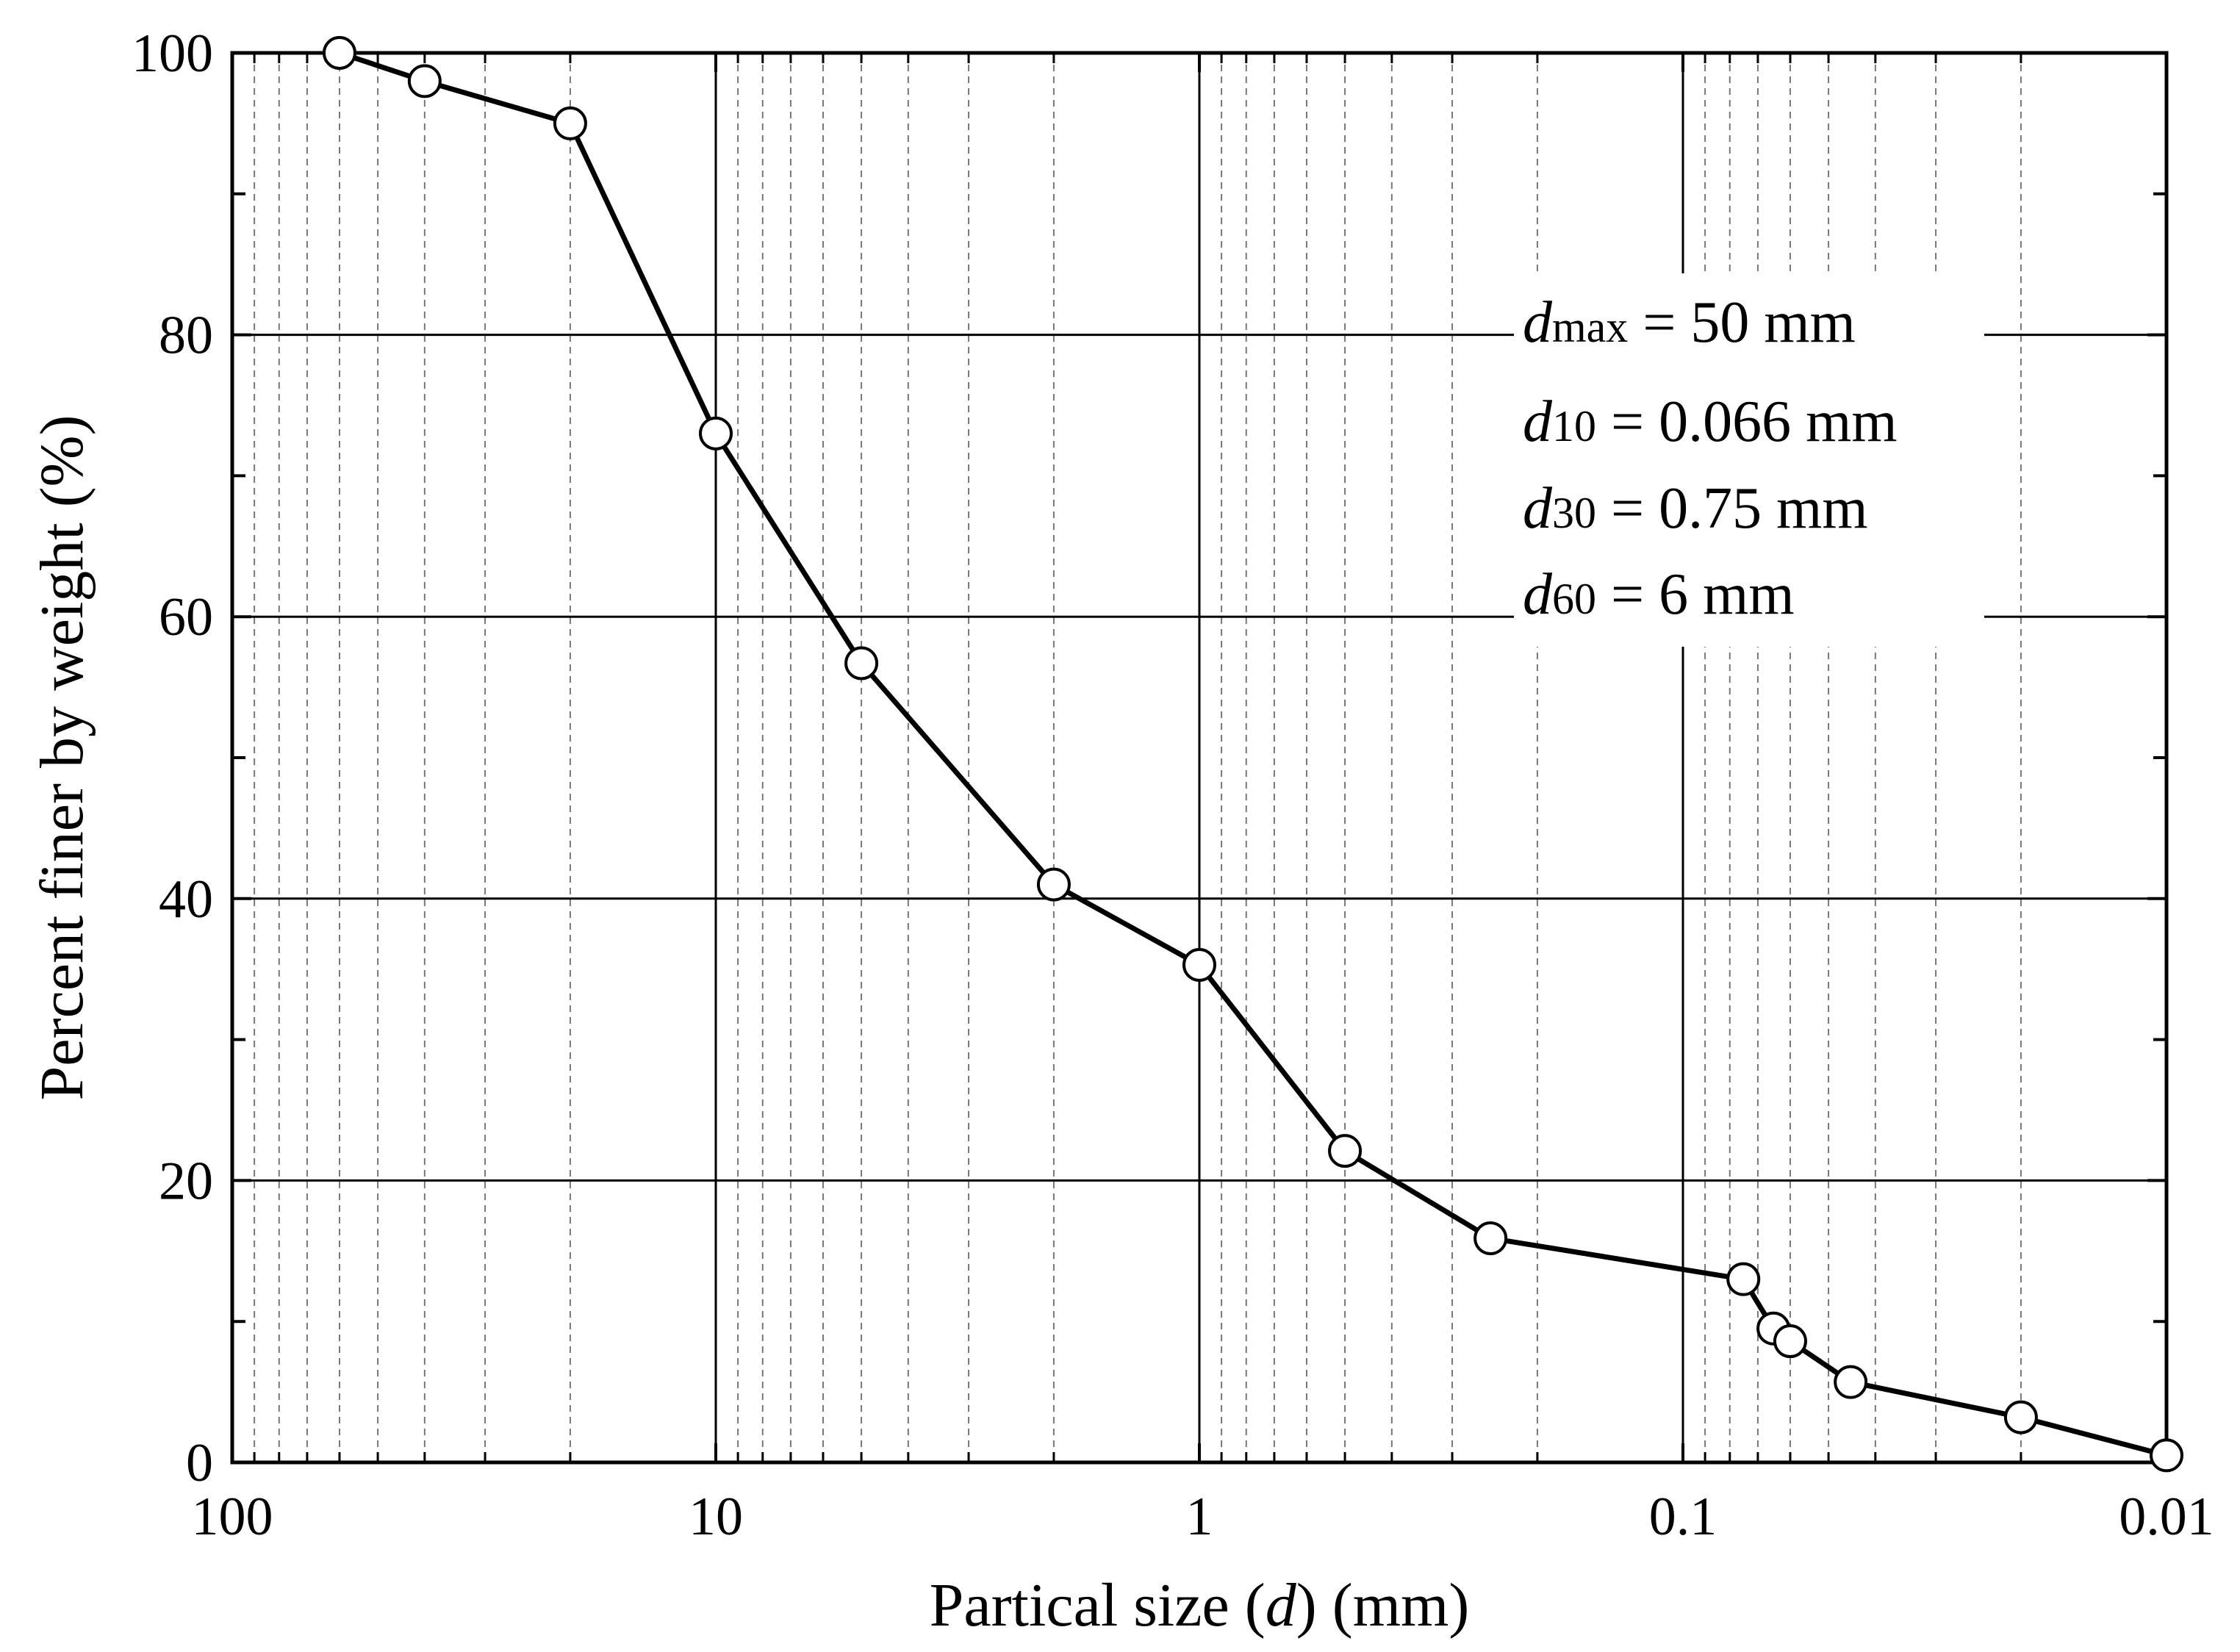 The width and height of the screenshot is (2240, 1652). I want to click on annotation-value: = 6 mm, so click(1695, 594).